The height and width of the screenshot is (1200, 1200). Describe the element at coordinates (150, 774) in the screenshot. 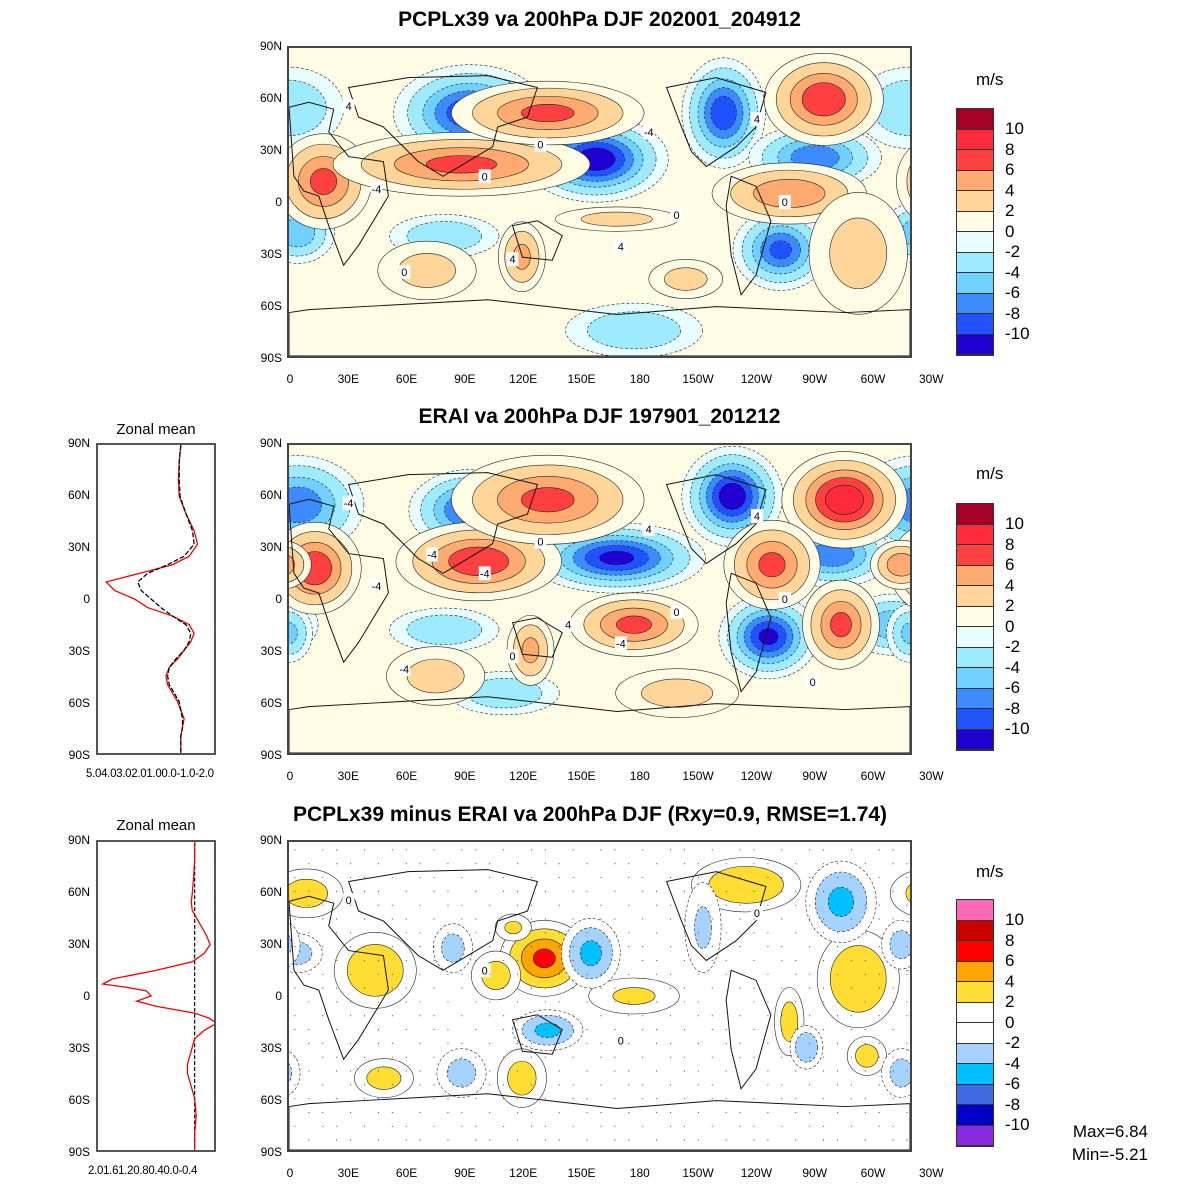

I see `panel2-zonal-xticks: 5.04.03.02.01.00.0-1.0-2.0` at that location.